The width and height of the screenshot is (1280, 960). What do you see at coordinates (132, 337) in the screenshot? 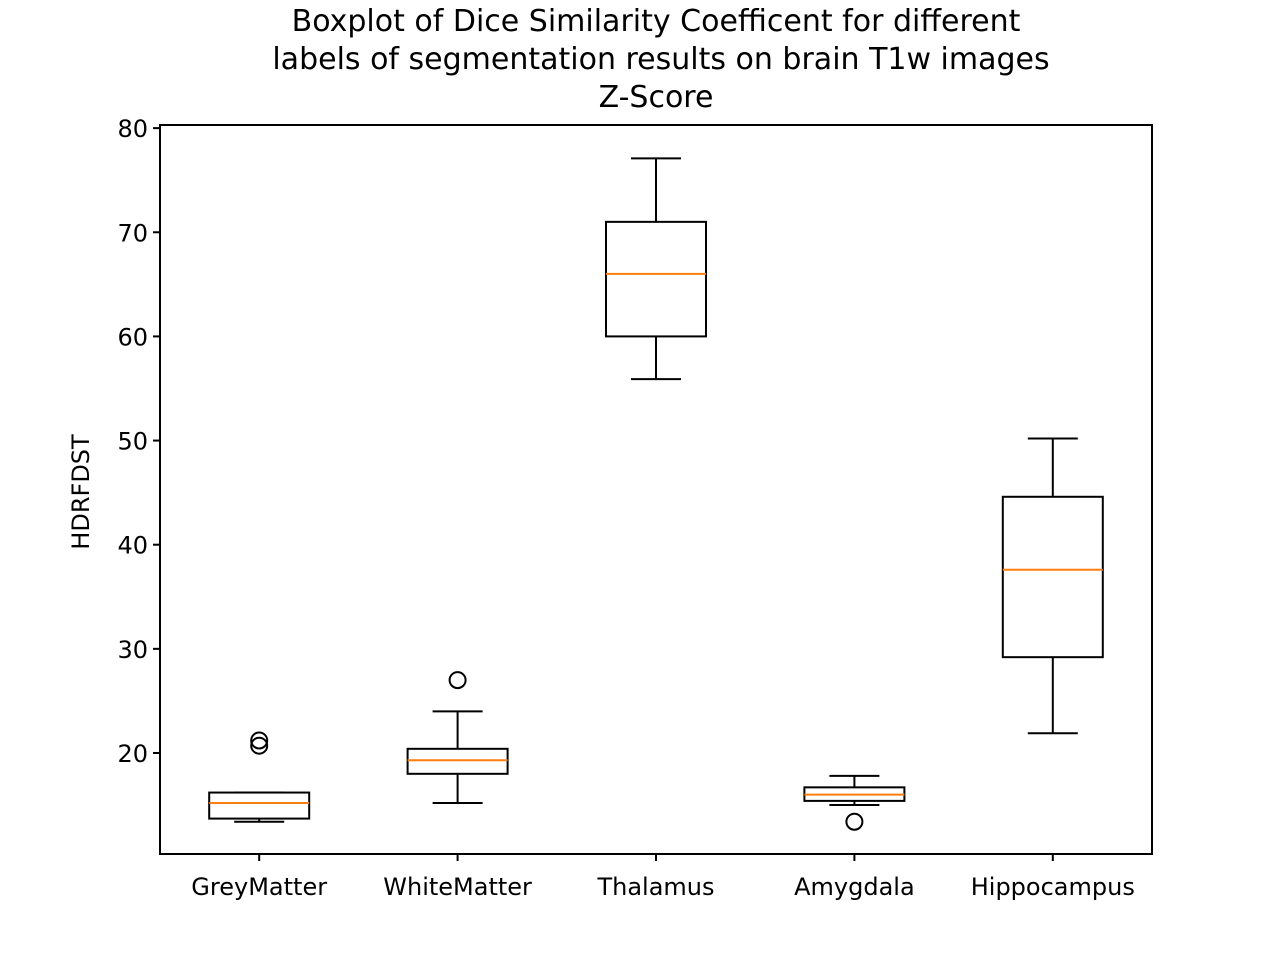
I see `y-tick-label: 60` at bounding box center [132, 337].